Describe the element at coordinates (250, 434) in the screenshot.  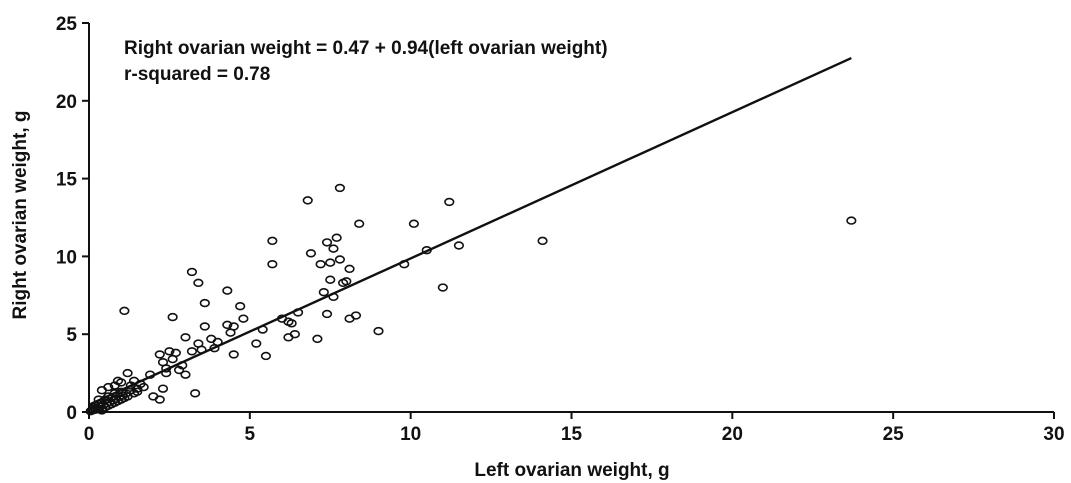
I see `x-tick-label: 5` at that location.